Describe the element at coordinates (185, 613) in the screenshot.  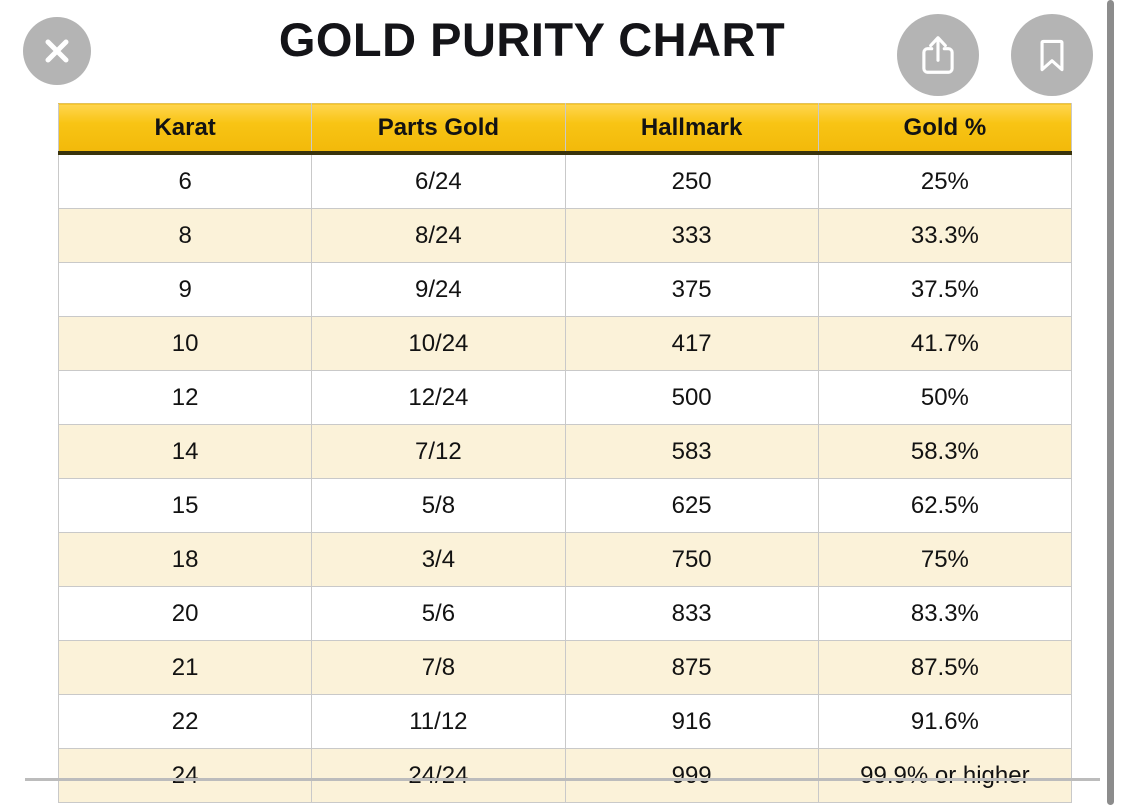
I see `table-cell: 20` at that location.